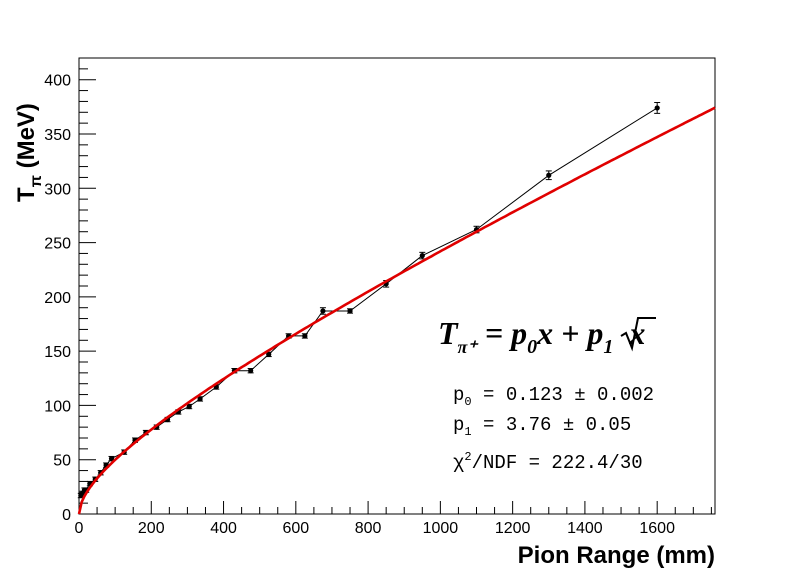  Describe the element at coordinates (541, 336) in the screenshot. I see `svg-text:Tπ⁺ = p0x + p1x: Tπ⁺ = p0x + p1 x` at that location.